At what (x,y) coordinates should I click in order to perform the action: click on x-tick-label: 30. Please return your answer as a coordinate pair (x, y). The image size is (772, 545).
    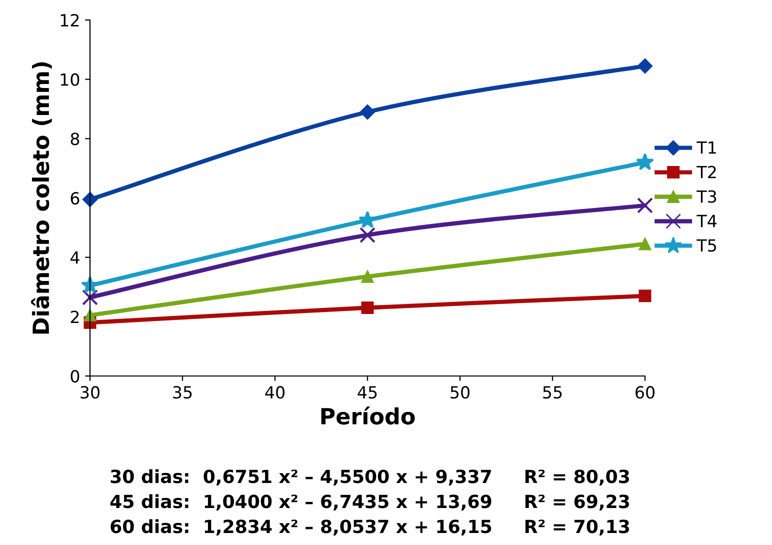
    Looking at the image, I should click on (90, 392).